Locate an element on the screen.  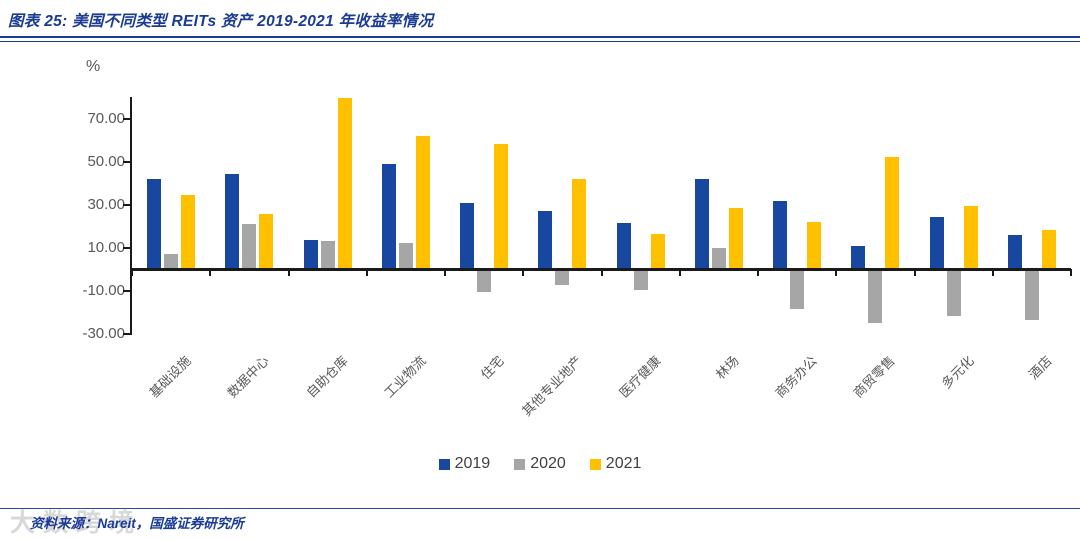
bar-2021-自助仓库 is located at coordinates (344, 183).